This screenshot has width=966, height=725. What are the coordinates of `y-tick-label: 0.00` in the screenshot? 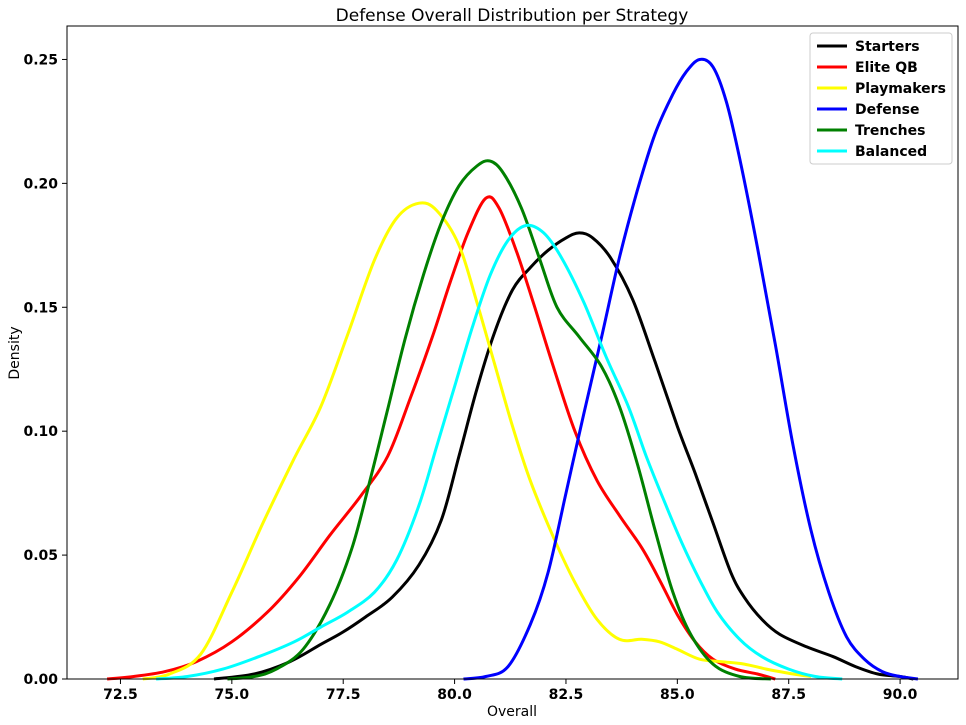 It's located at (40, 680).